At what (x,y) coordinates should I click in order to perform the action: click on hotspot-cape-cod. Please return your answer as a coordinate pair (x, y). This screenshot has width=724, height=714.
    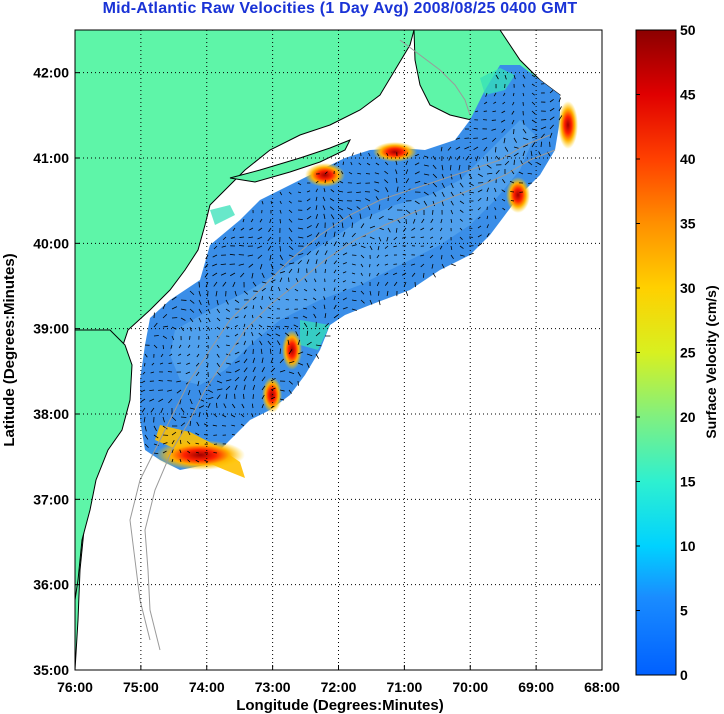
    Looking at the image, I should click on (568, 125).